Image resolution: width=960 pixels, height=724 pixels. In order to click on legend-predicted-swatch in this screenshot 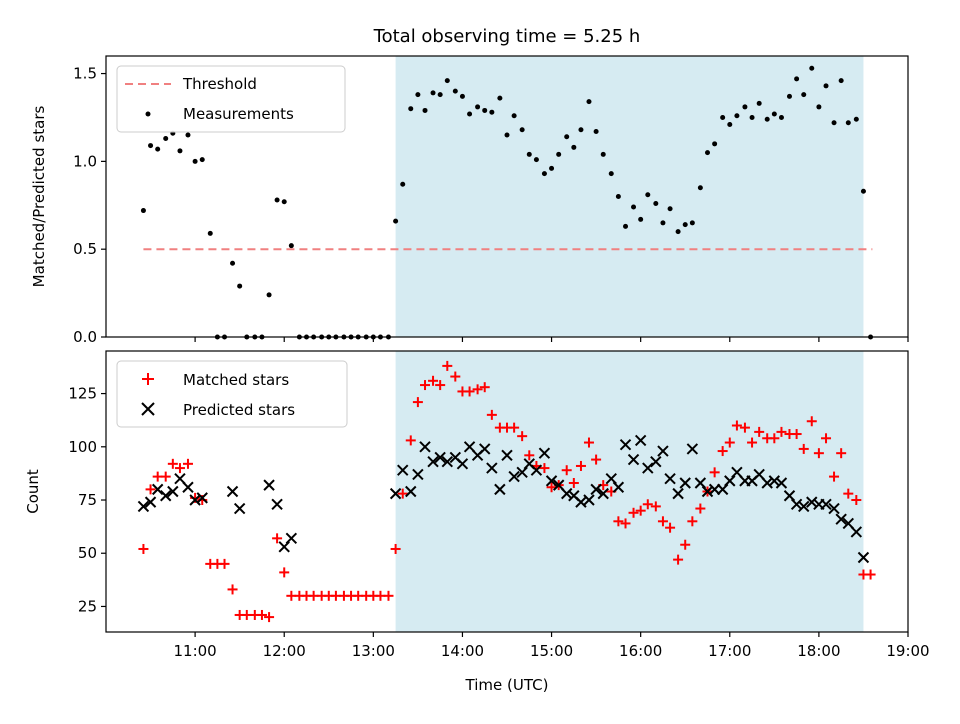, I will do `click(148, 409)`.